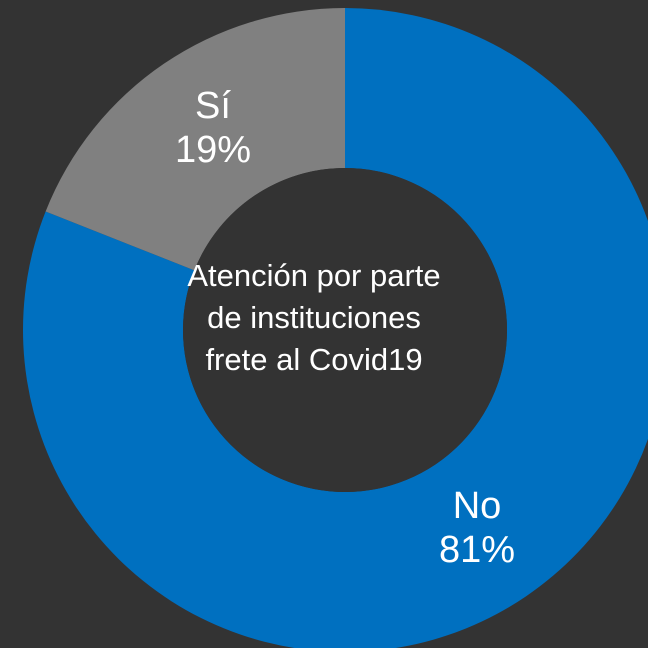  Describe the element at coordinates (477, 528) in the screenshot. I see `slice-label-no: No 81%` at that location.